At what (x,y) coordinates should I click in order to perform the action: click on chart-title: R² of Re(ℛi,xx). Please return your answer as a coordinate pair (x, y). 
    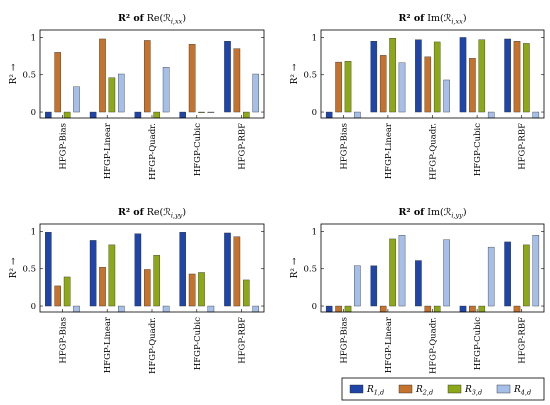
    Looking at the image, I should click on (152, 19).